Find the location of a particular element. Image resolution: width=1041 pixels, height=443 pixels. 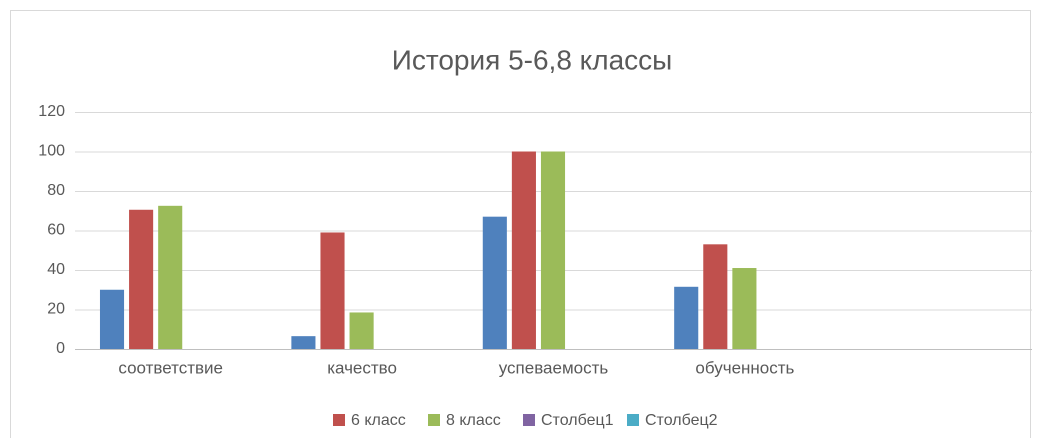

y-tick-label: 40 is located at coordinates (56, 269).